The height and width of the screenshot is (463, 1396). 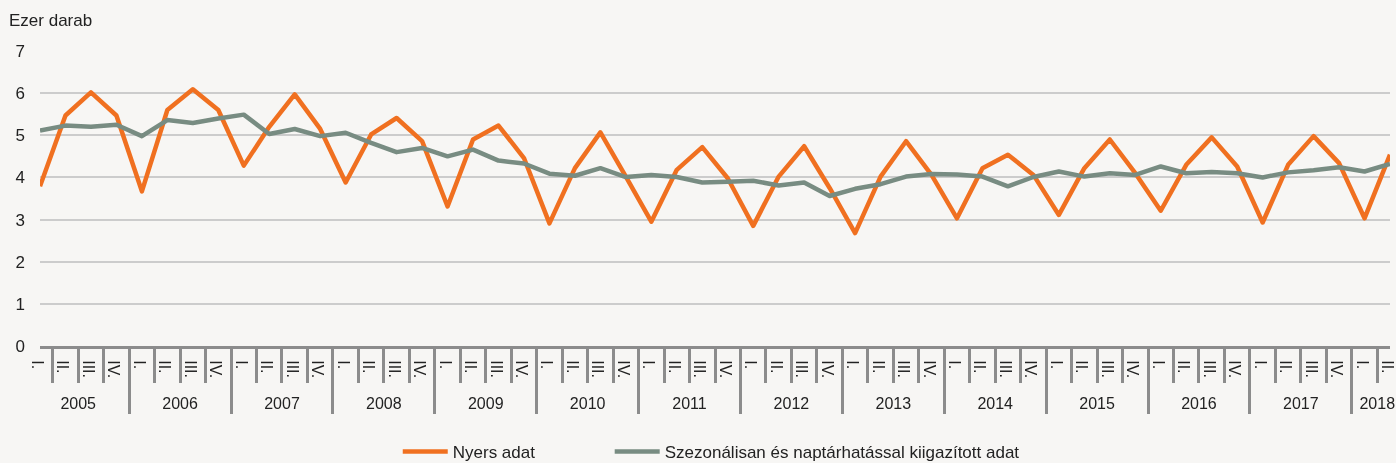 I want to click on category-label: 2014, so click(x=995, y=404).